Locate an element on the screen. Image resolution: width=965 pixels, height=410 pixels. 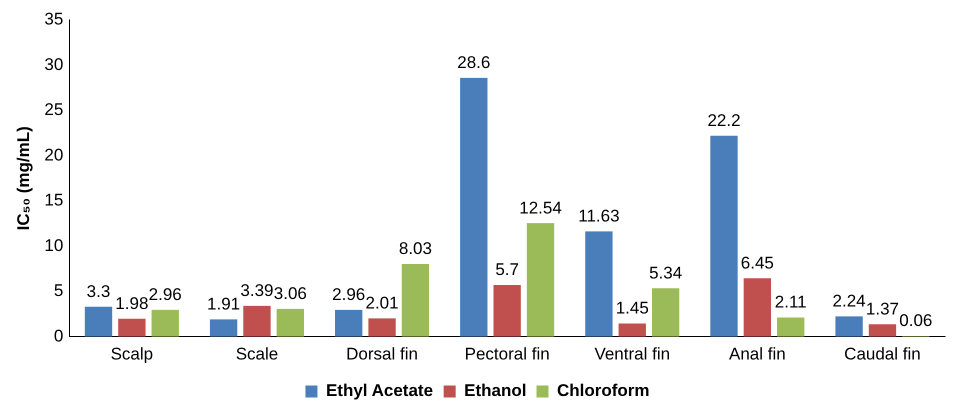
x-tick-label: Anal fin is located at coordinates (757, 354).